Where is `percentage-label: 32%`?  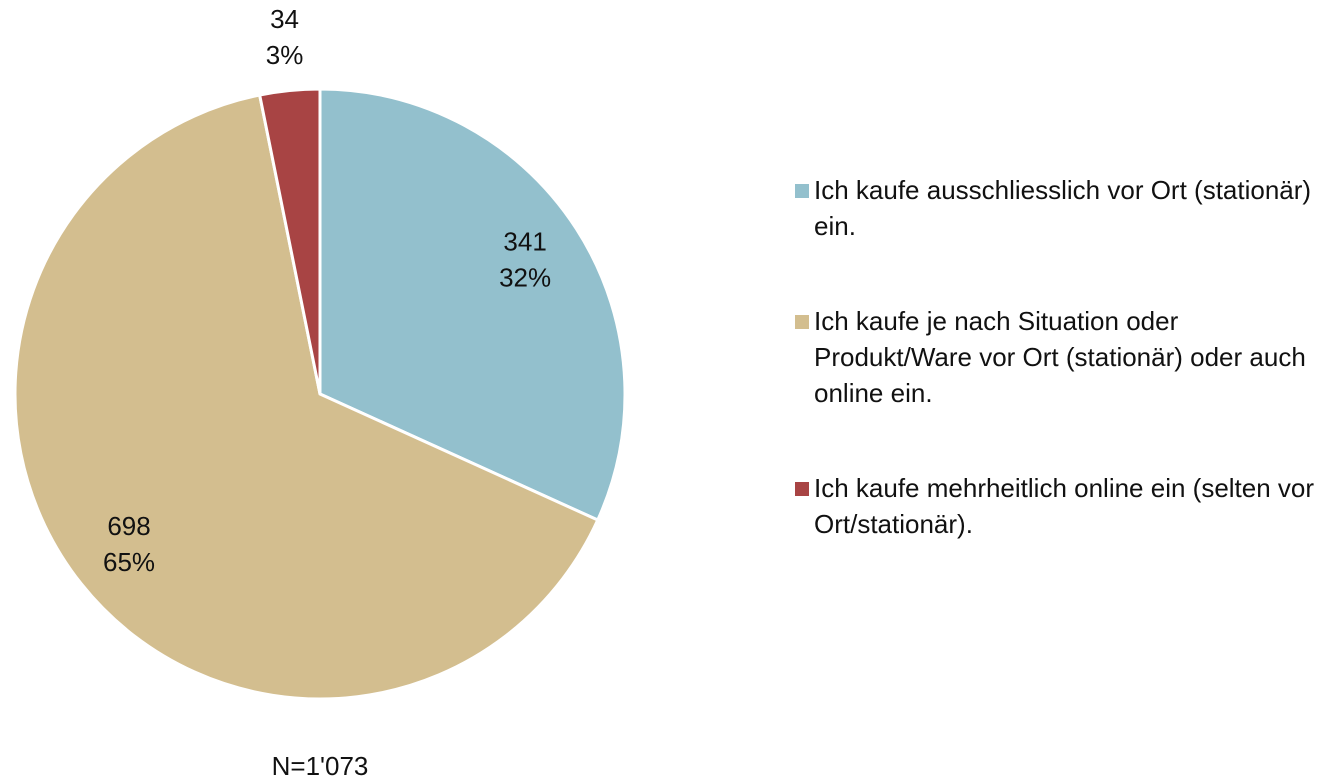 percentage-label: 32% is located at coordinates (525, 278).